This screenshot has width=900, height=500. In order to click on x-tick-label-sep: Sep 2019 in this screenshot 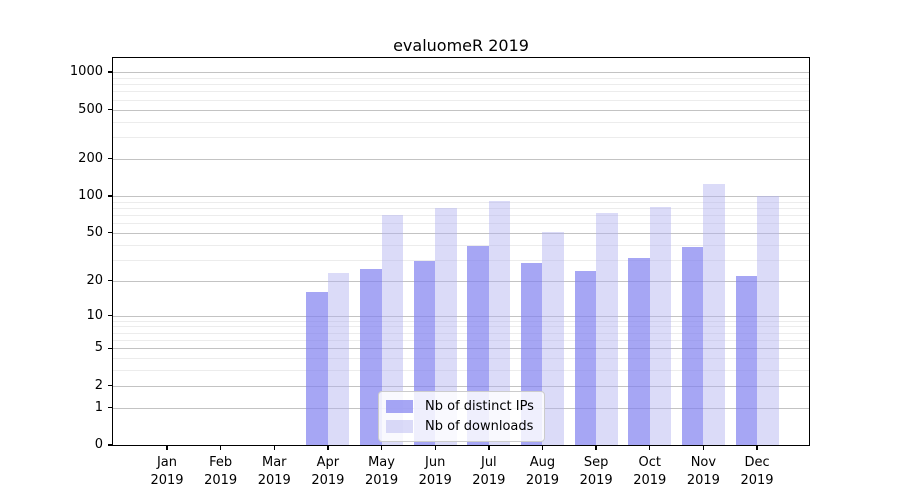, I will do `click(596, 472)`.